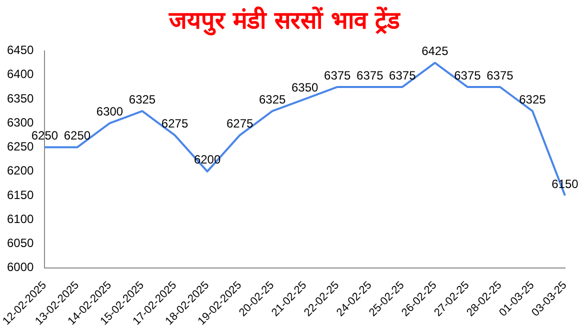 Image resolution: width=579 pixels, height=335 pixels. What do you see at coordinates (305, 87) in the screenshot?
I see `data-label: 6350` at bounding box center [305, 87].